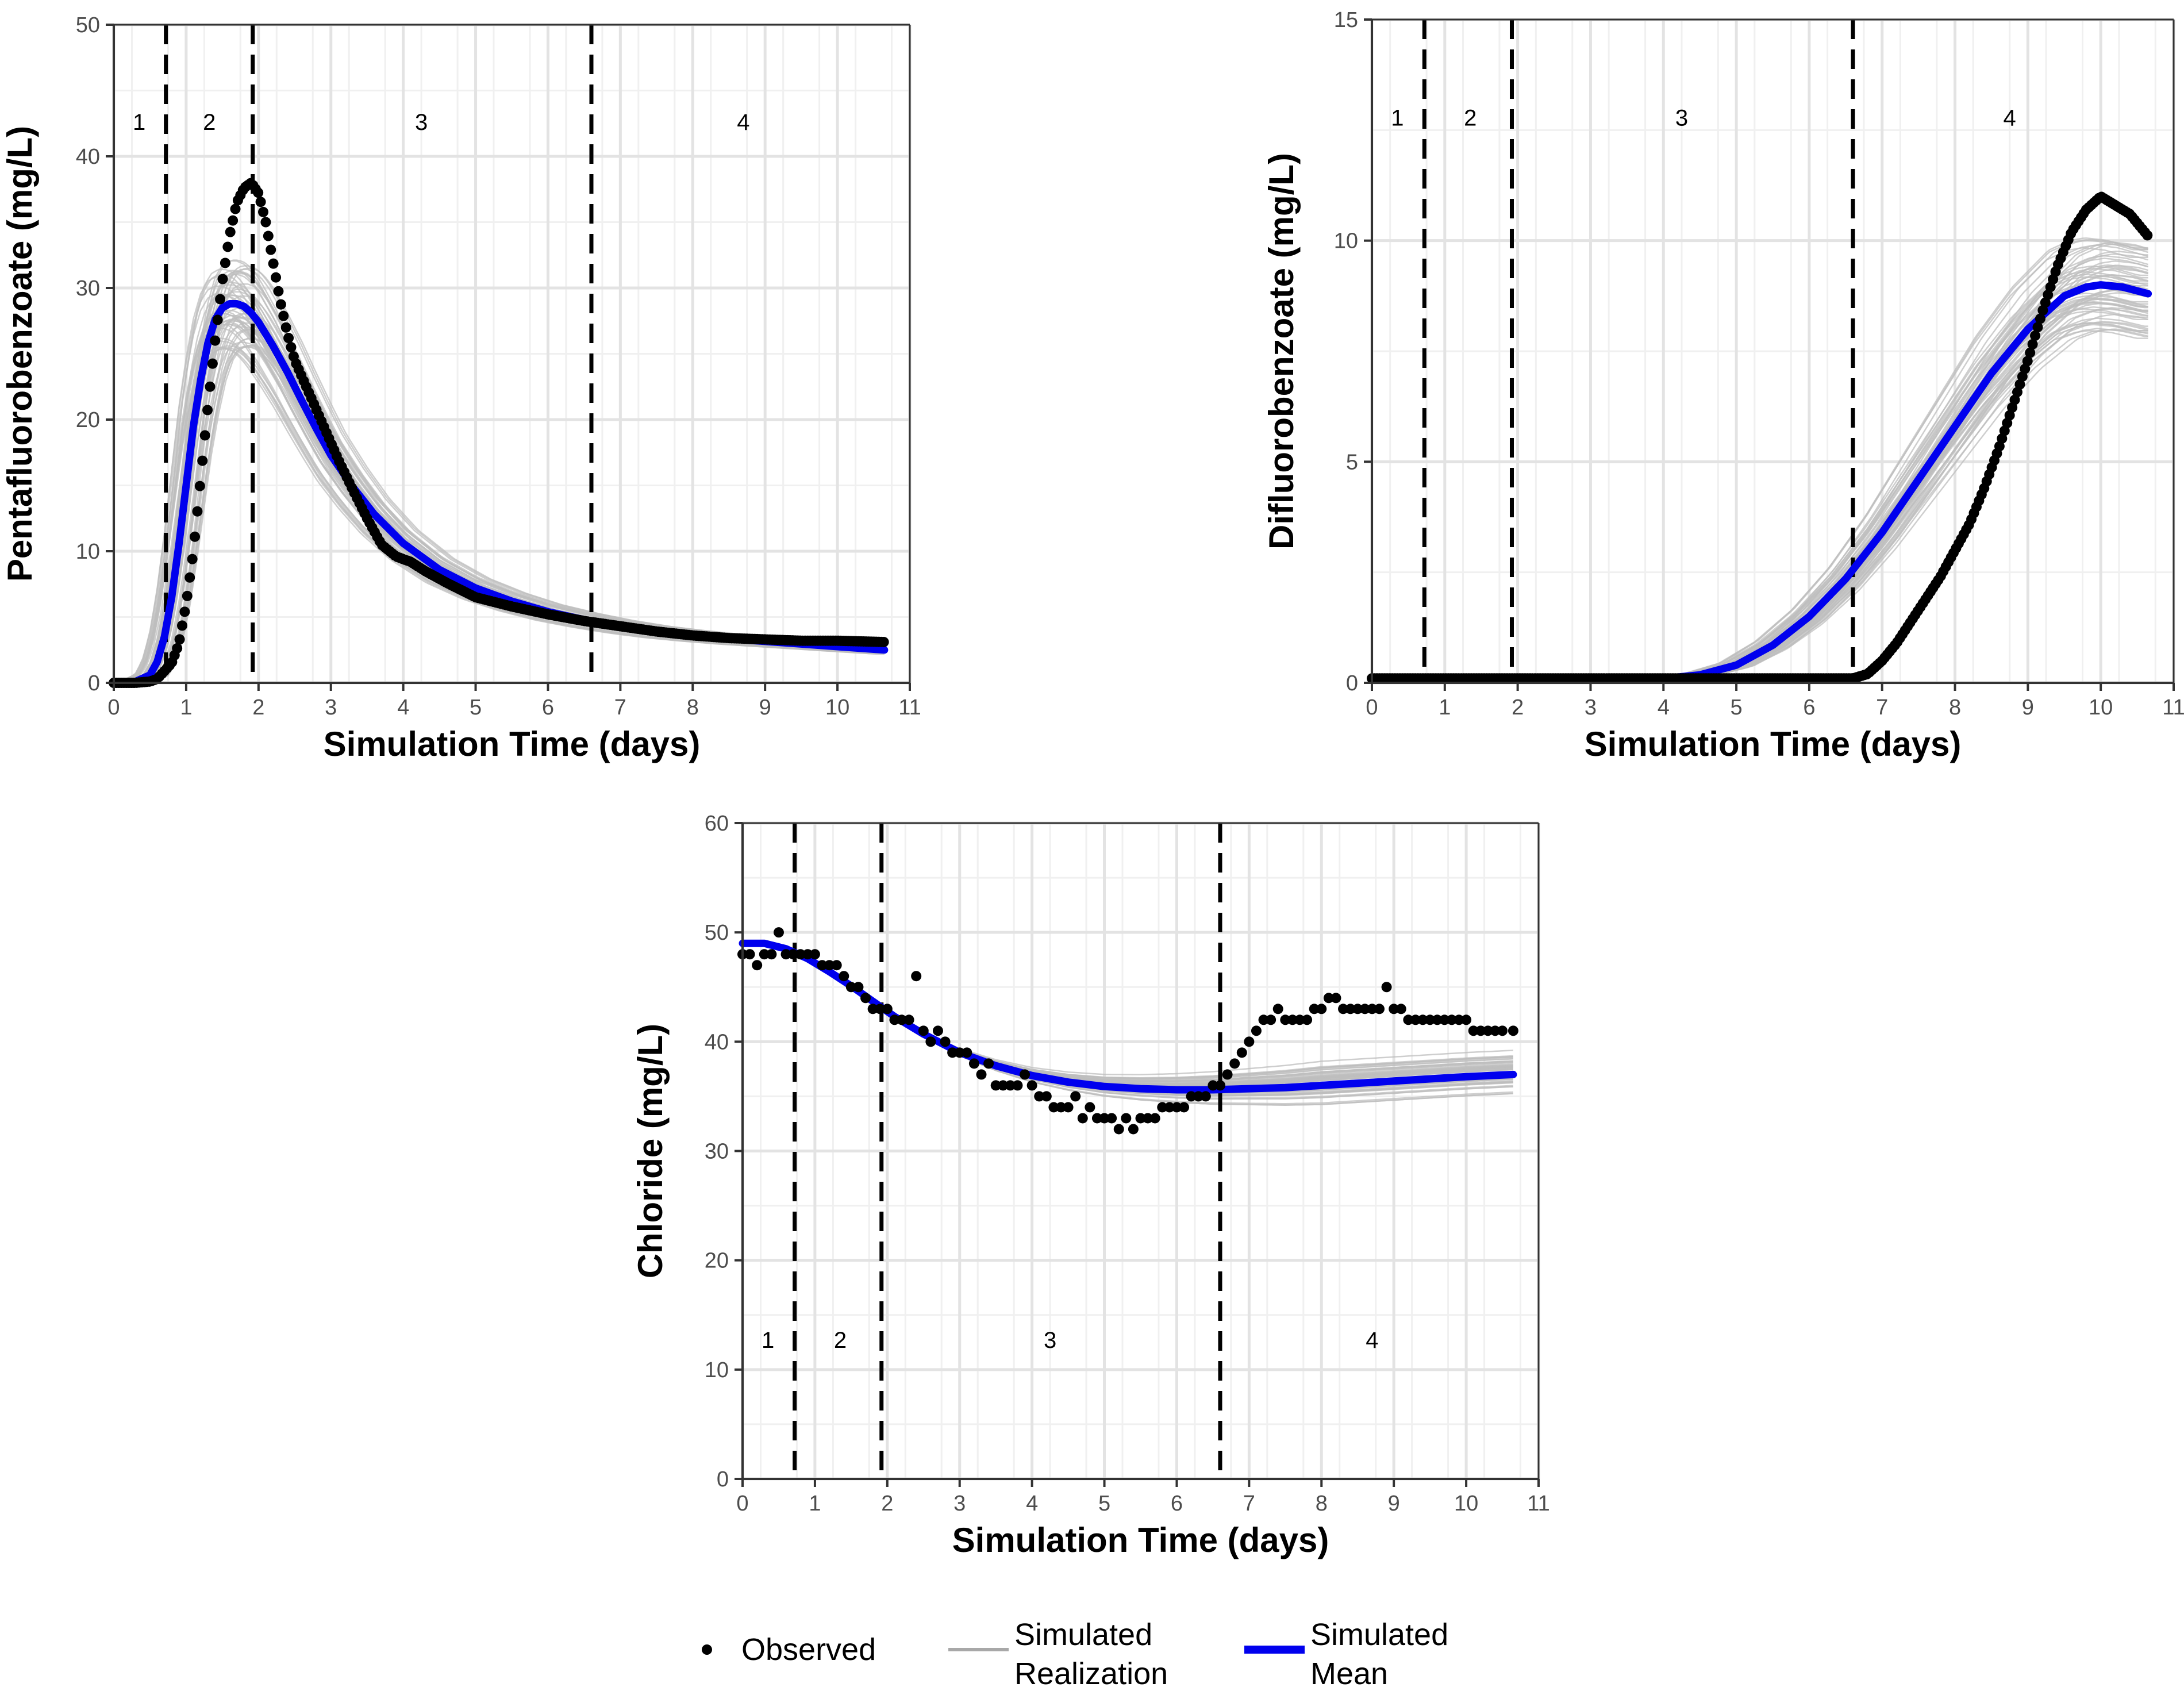 This screenshot has width=2184, height=1691. I want to click on x-tick-label: 2, so click(887, 1504).